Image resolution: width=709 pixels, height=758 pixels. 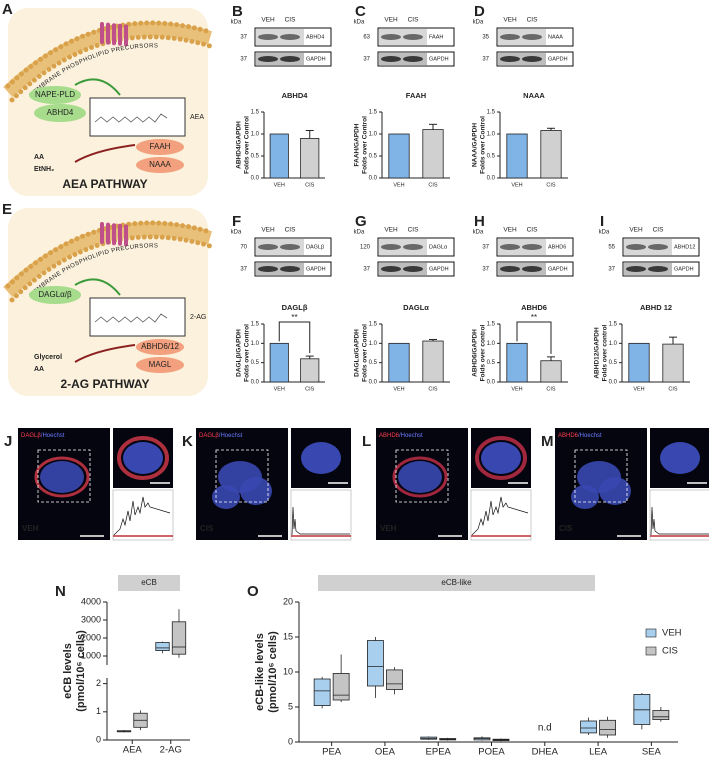 I want to click on protein-label: DAGLα, so click(x=438, y=247).